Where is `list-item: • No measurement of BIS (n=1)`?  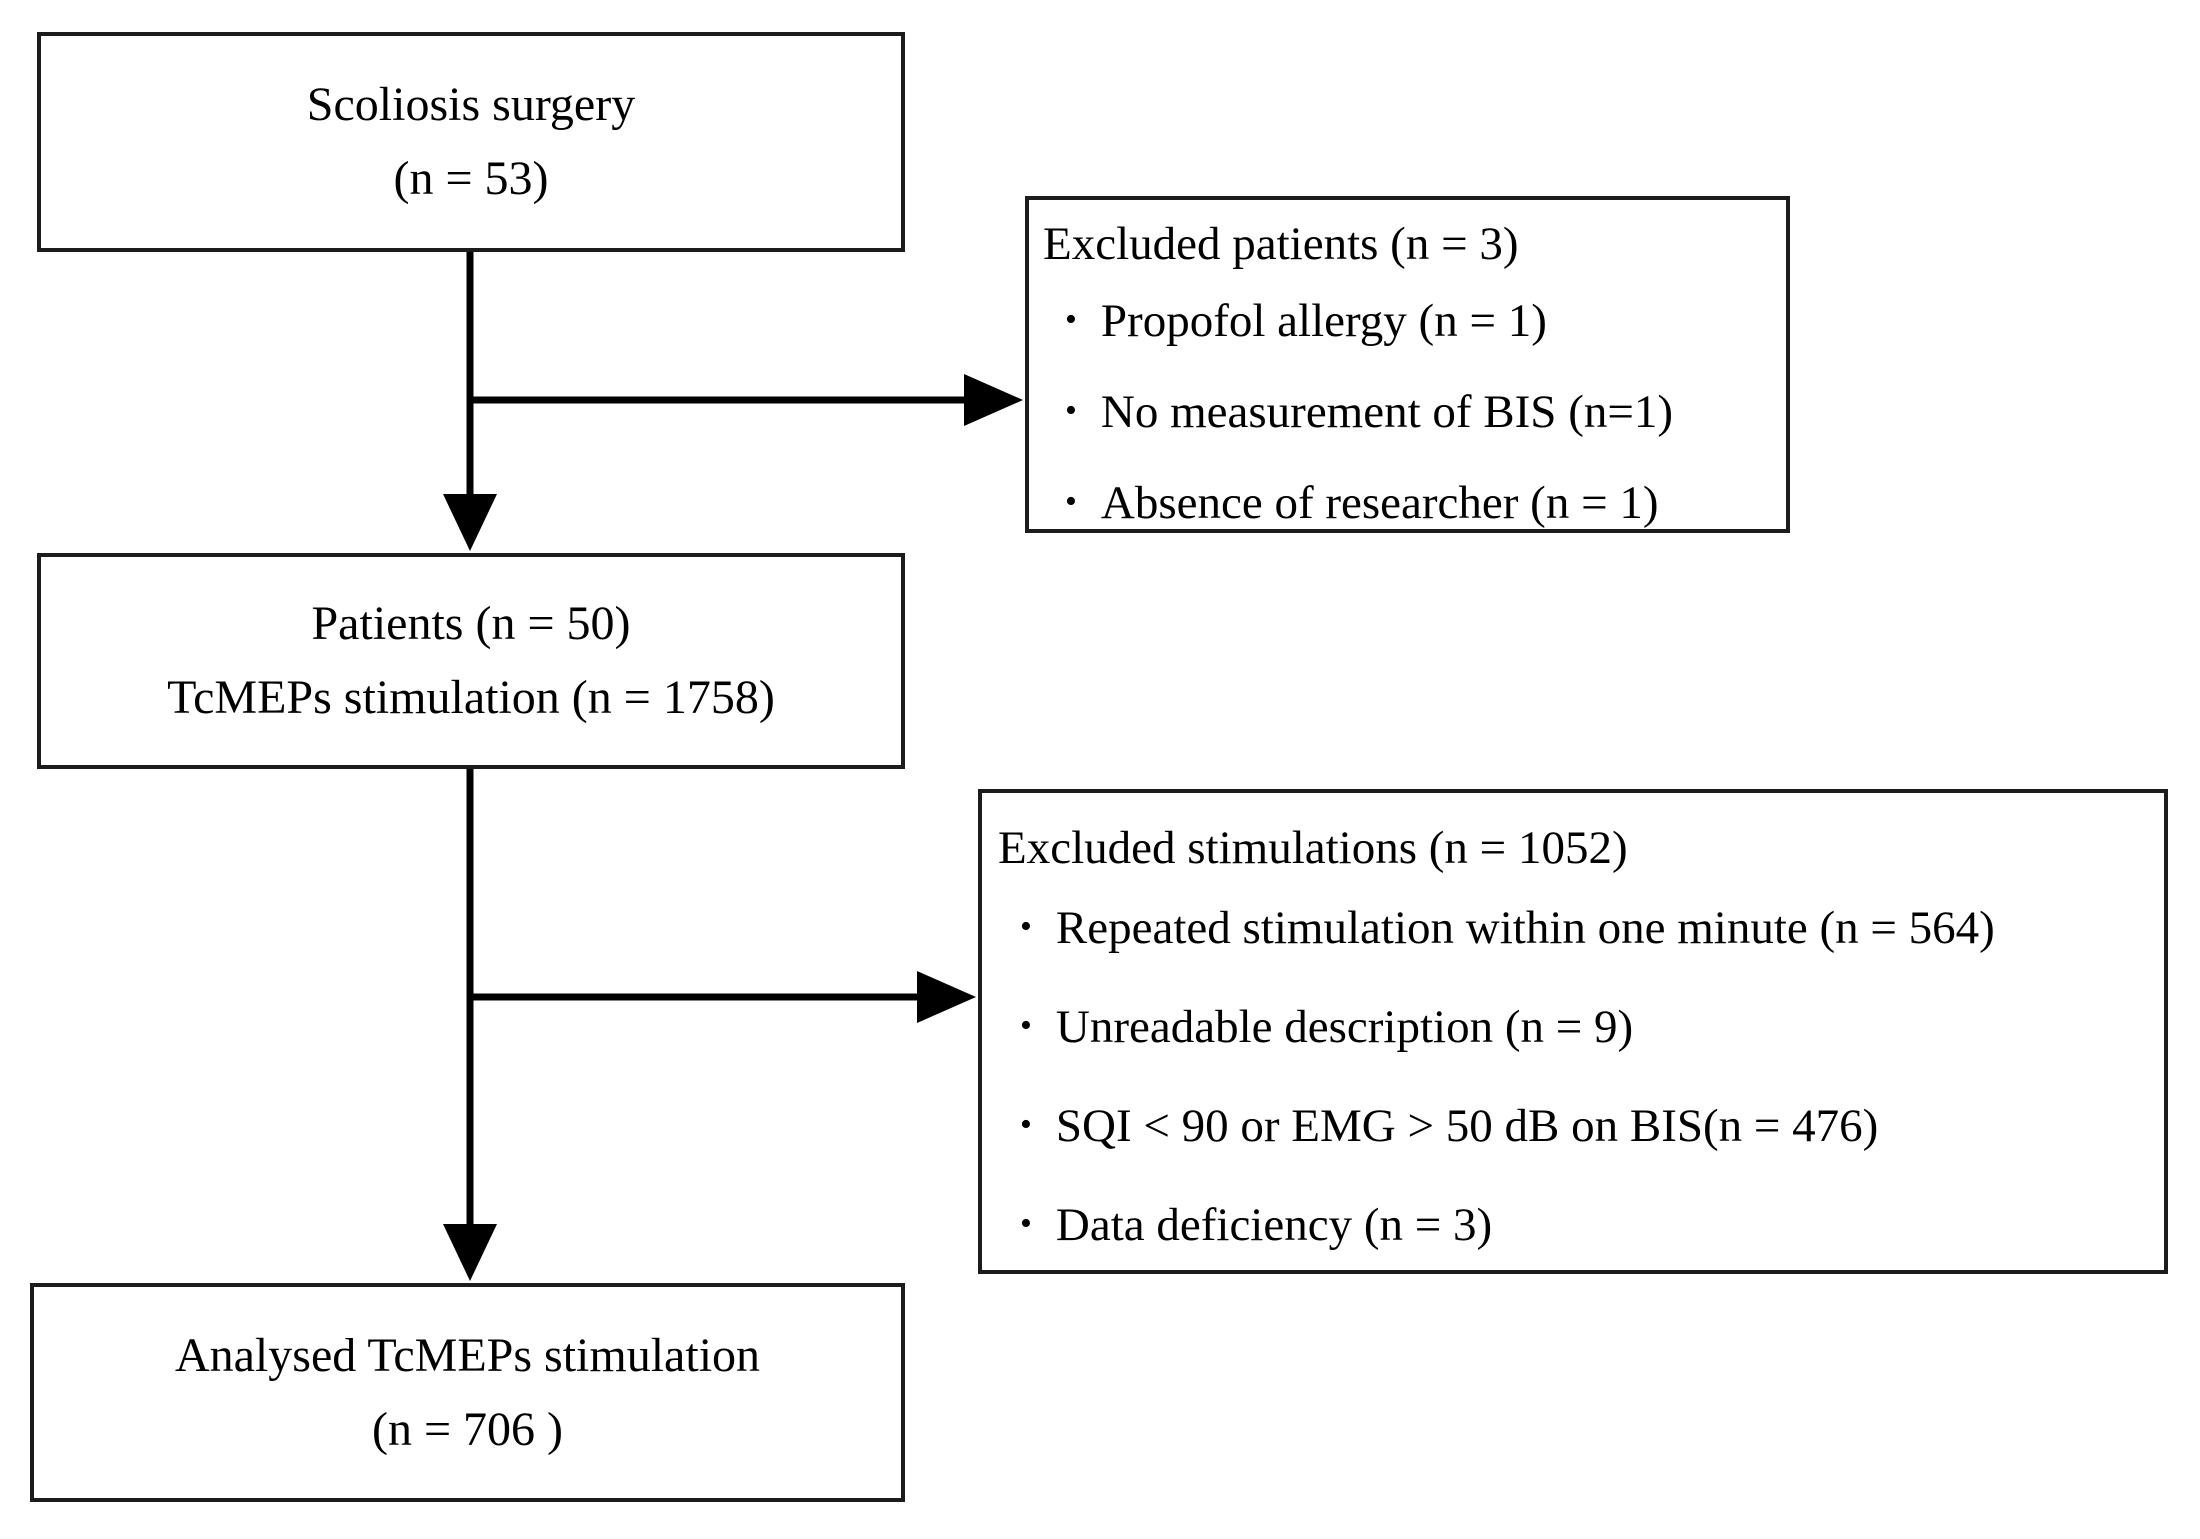
list-item: • No measurement of BIS (n=1) is located at coordinates (1407, 414).